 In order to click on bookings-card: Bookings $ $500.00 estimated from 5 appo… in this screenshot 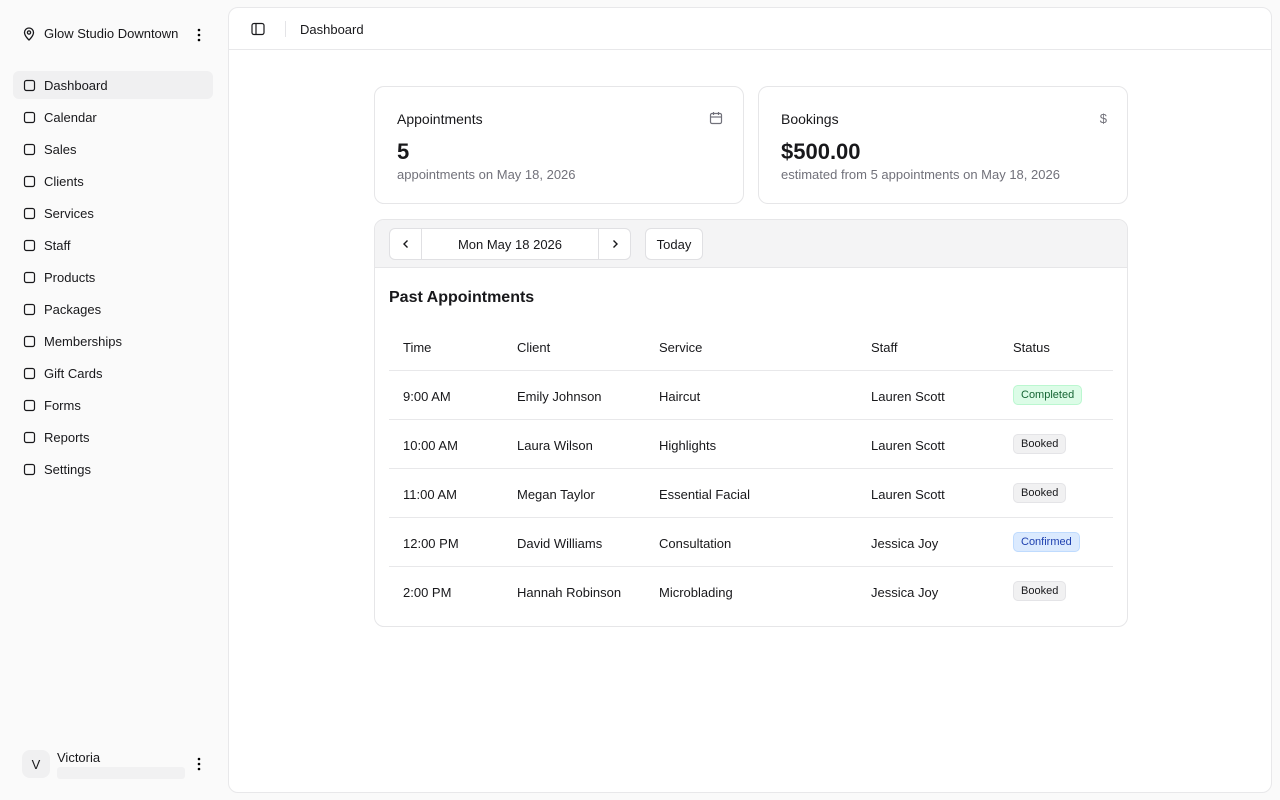, I will do `click(943, 145)`.